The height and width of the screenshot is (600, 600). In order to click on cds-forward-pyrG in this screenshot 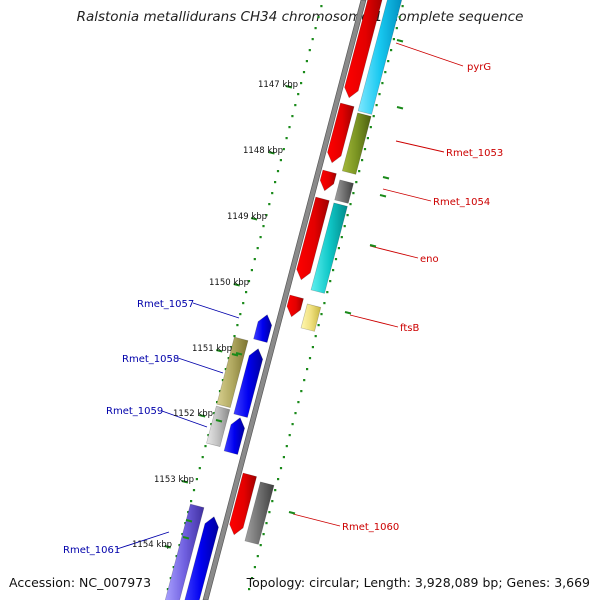, I will do `click(363, 49)`.